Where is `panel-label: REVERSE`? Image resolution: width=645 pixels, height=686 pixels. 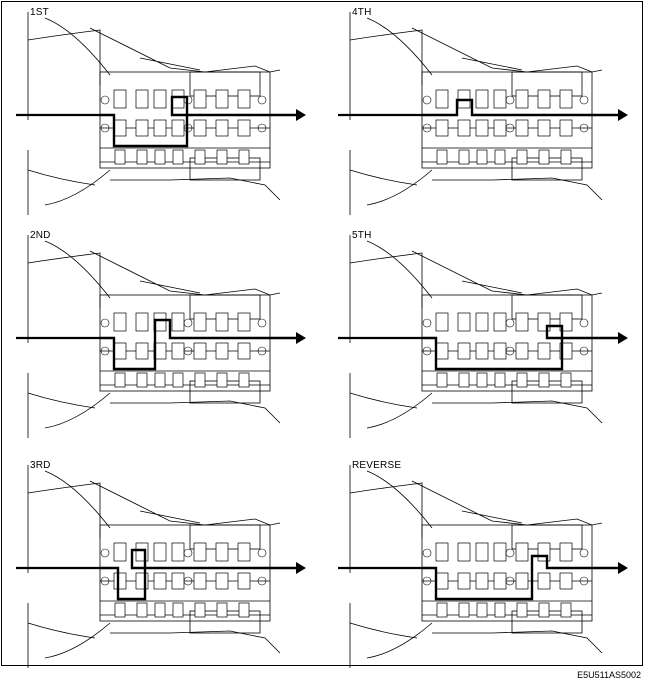 panel-label: REVERSE is located at coordinates (377, 465).